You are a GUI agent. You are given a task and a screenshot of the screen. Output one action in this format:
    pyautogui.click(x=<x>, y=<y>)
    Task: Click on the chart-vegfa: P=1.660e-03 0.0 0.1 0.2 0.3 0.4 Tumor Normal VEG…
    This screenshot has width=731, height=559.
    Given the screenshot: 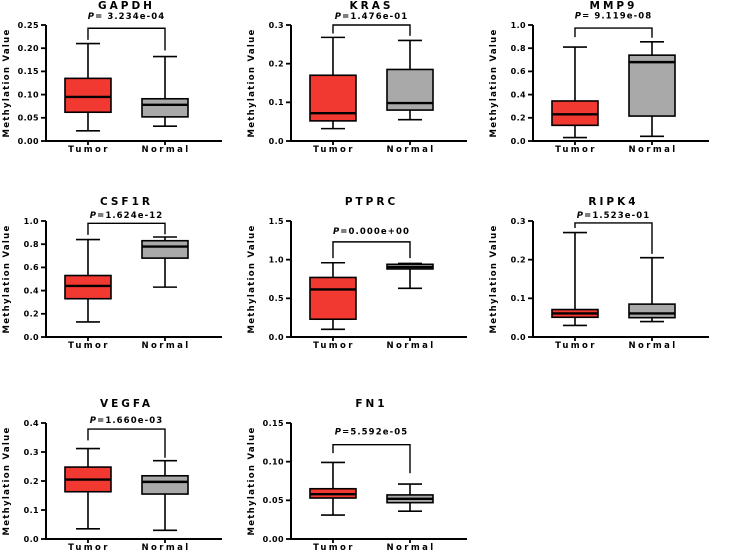 What is the action you would take?
    pyautogui.click(x=112, y=475)
    